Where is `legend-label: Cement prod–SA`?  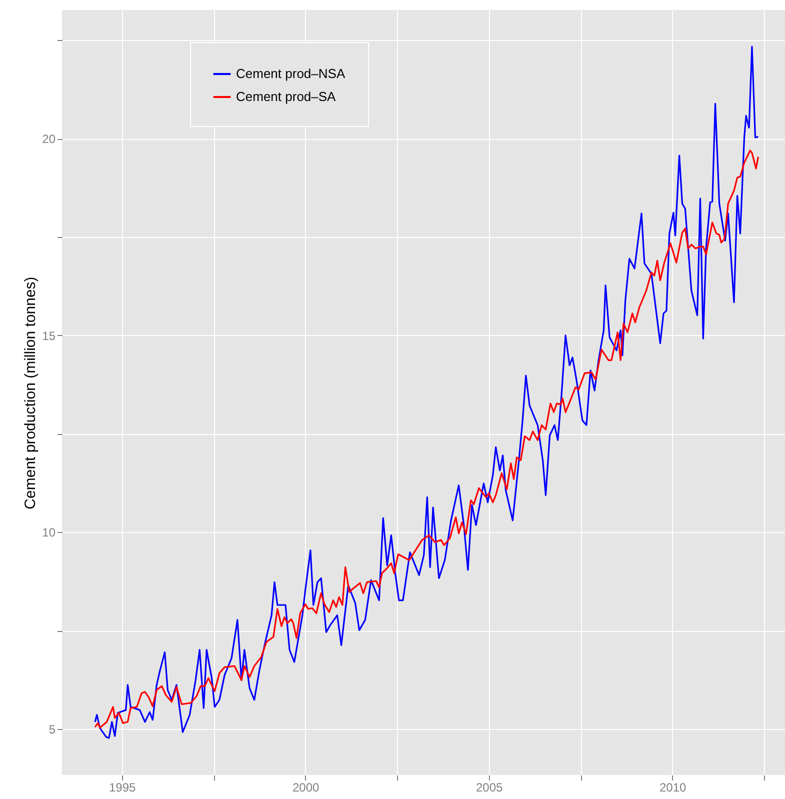 legend-label: Cement prod–SA is located at coordinates (286, 96).